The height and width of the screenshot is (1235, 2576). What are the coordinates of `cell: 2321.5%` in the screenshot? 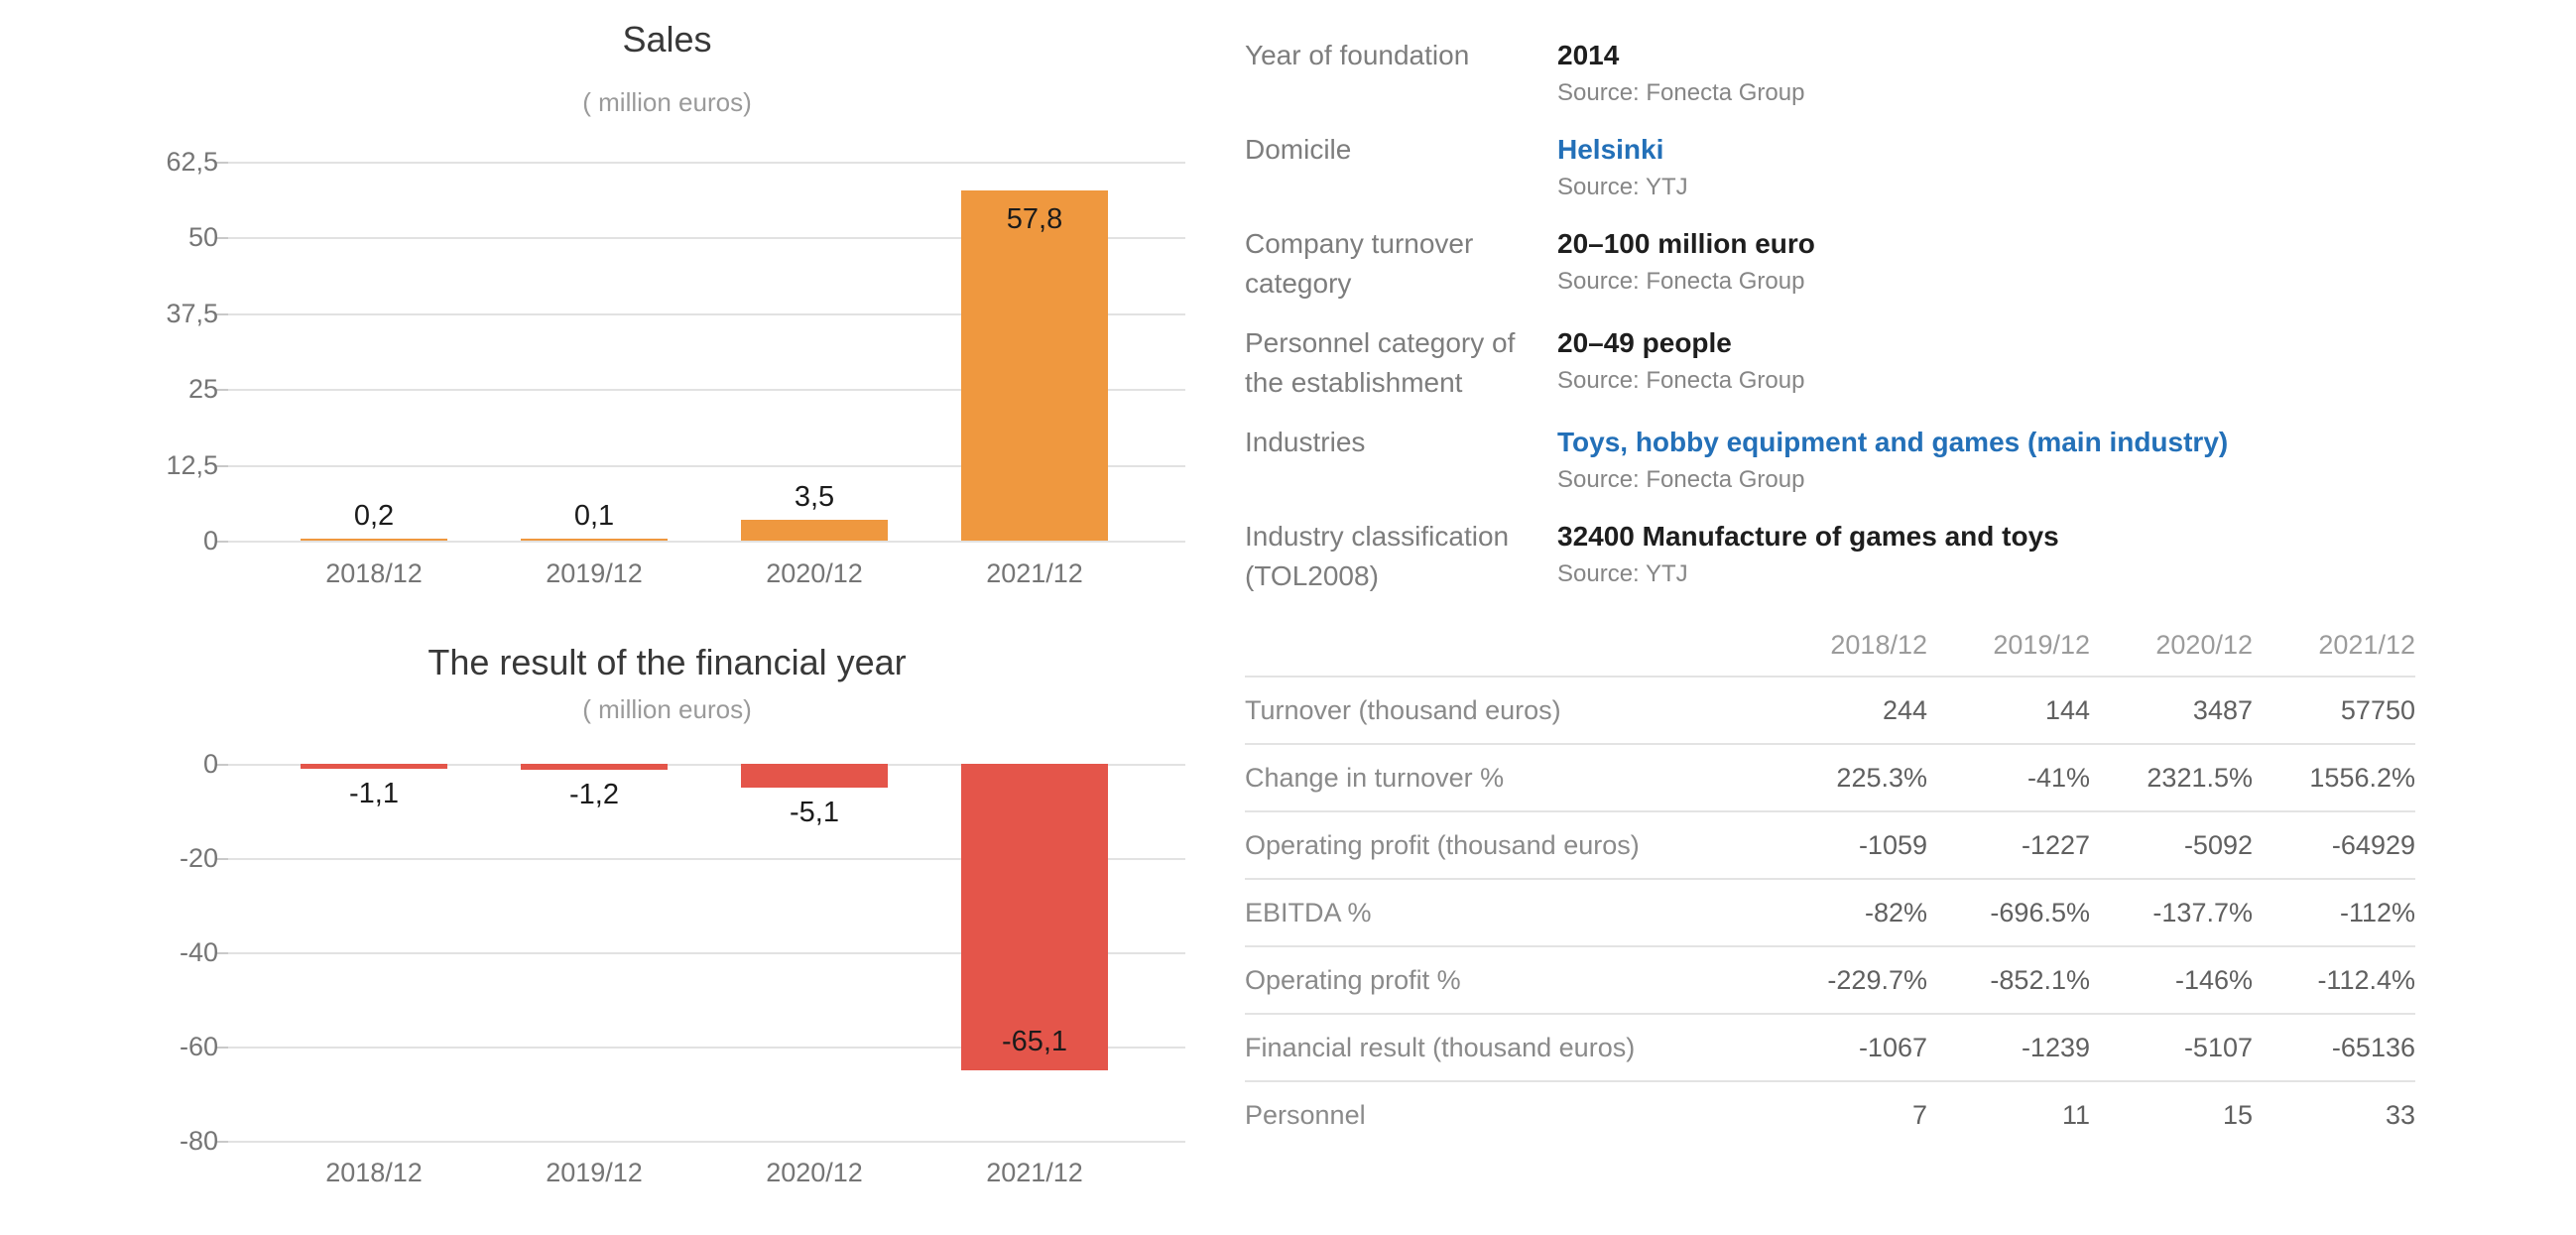 It's located at (2171, 777).